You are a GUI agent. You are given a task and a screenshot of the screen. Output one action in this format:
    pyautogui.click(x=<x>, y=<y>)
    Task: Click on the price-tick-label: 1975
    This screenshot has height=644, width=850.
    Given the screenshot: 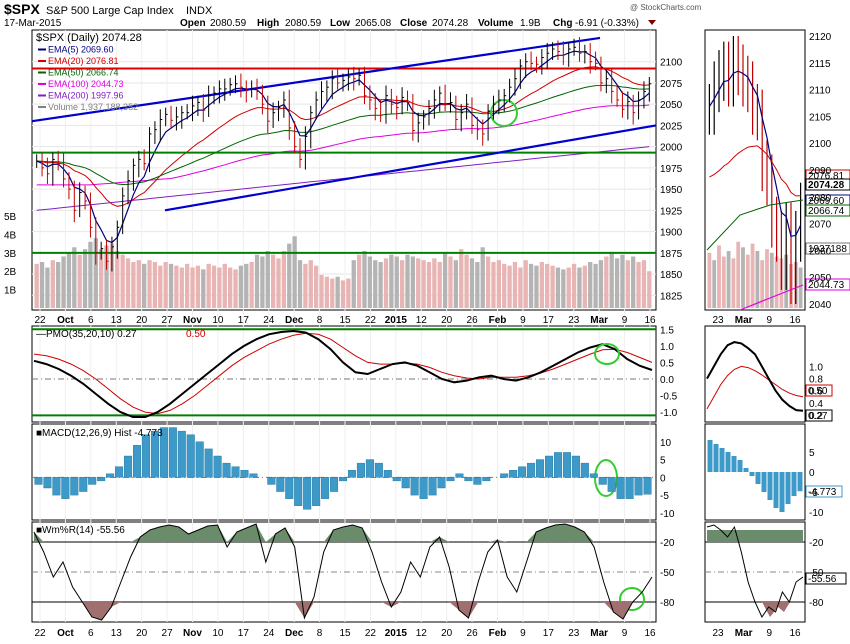 What is the action you would take?
    pyautogui.click(x=671, y=169)
    